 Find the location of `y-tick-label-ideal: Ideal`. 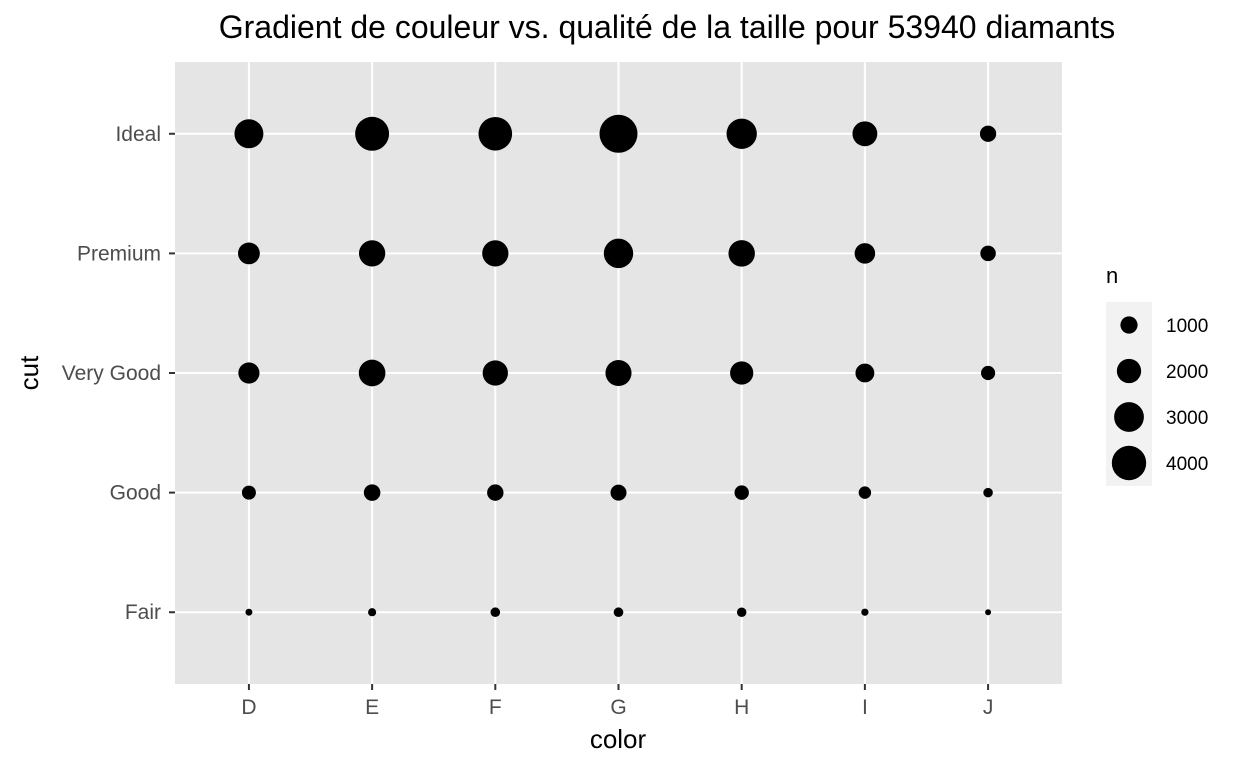

y-tick-label-ideal: Ideal is located at coordinates (138, 134).